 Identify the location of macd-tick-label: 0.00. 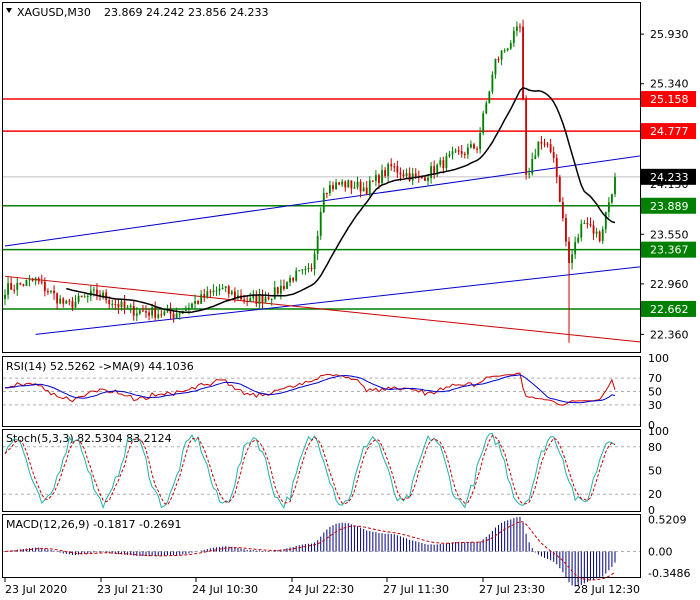
(660, 552).